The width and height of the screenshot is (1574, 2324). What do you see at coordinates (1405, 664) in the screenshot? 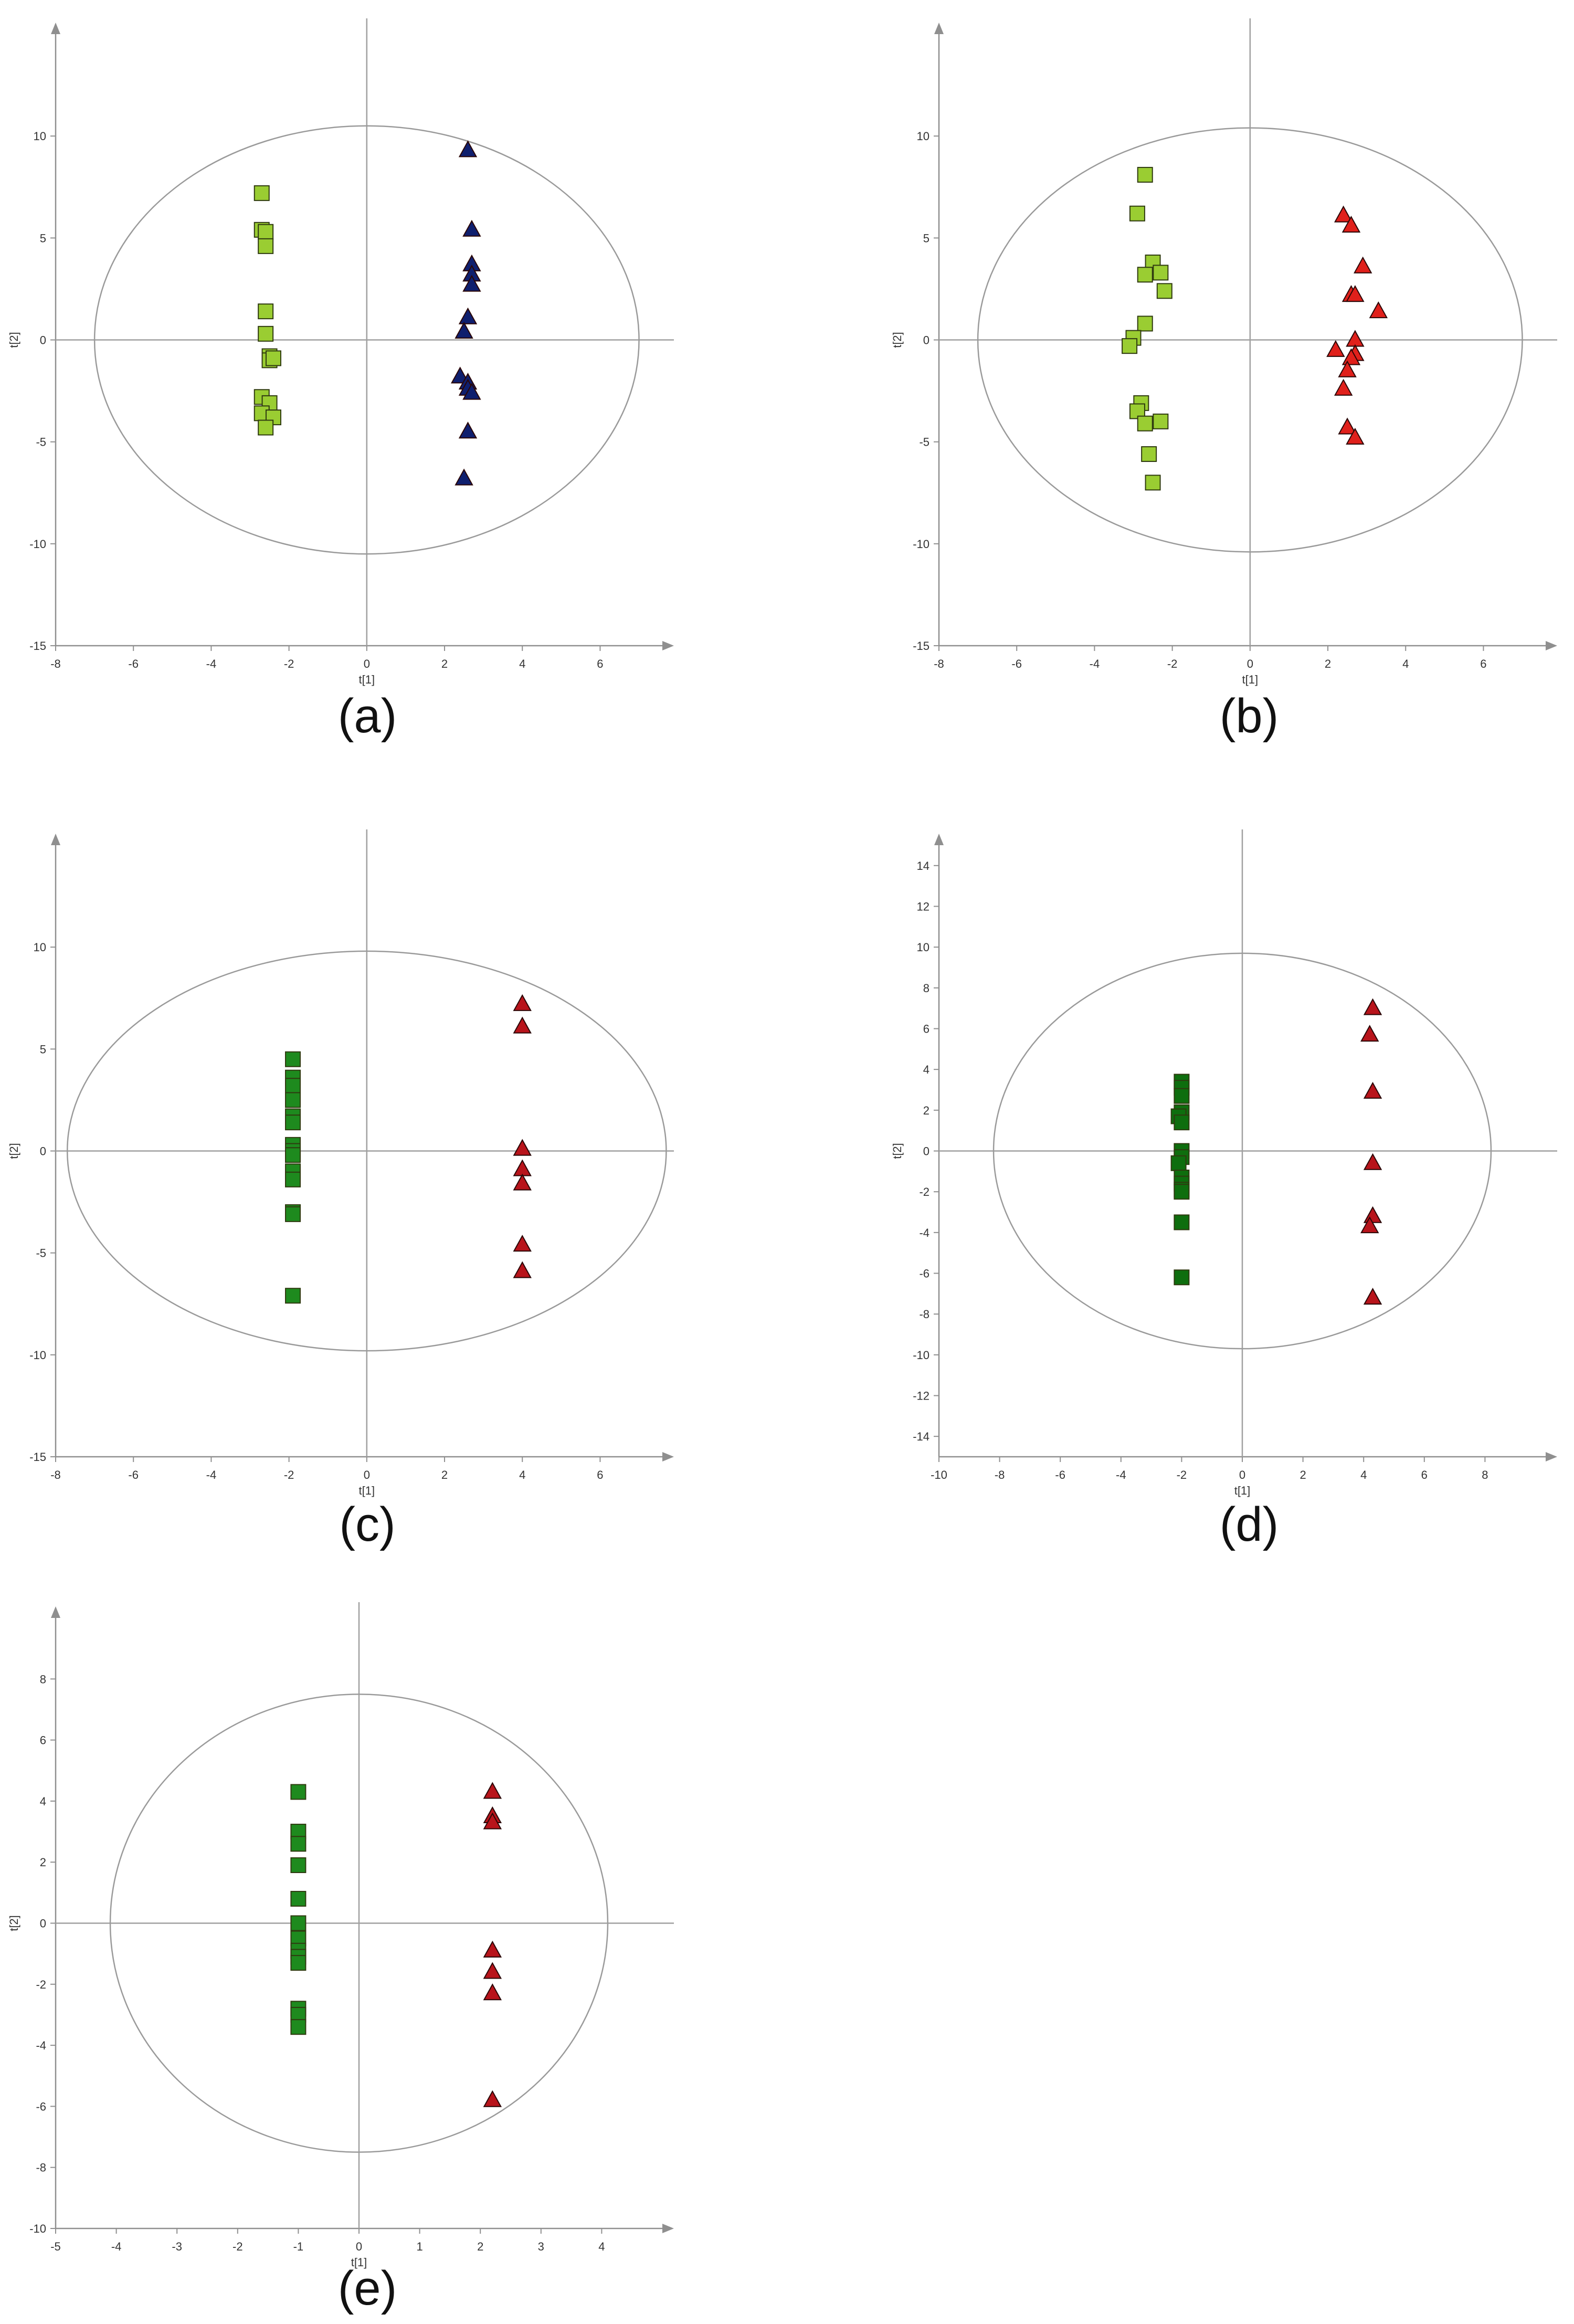
I see `x-tick-label: 4` at bounding box center [1405, 664].